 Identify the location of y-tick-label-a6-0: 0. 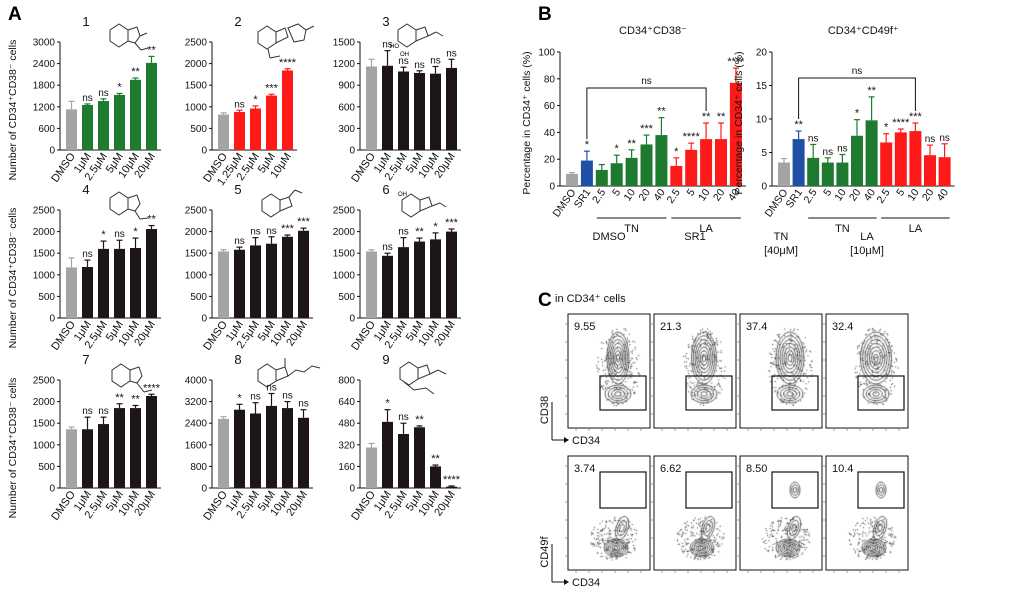
(352, 319).